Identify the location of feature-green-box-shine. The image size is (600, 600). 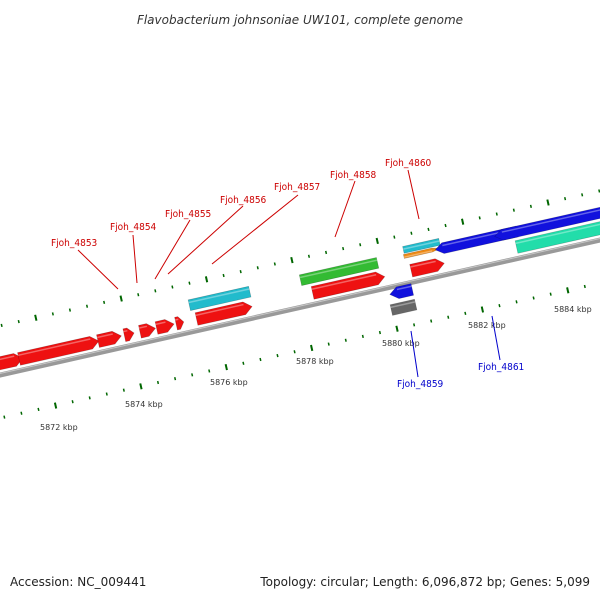
(338, 269).